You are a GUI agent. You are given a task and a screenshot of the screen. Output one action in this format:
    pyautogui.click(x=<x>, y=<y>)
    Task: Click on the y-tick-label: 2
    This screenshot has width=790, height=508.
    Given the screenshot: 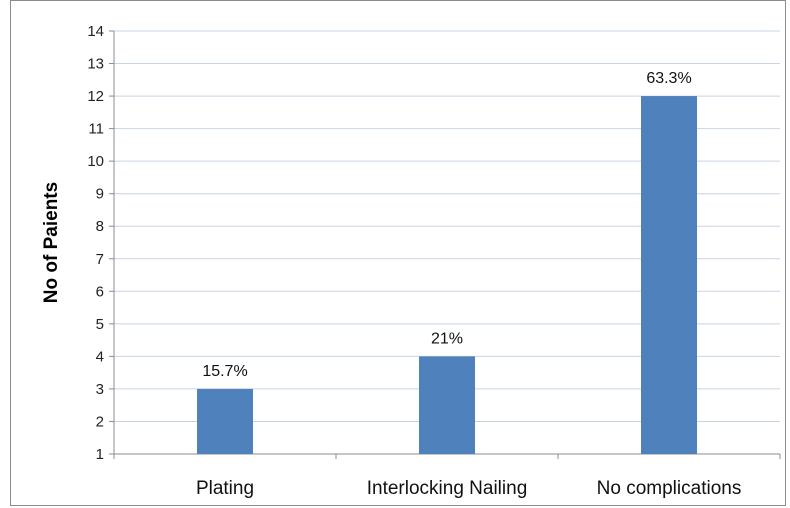 What is the action you would take?
    pyautogui.click(x=100, y=421)
    